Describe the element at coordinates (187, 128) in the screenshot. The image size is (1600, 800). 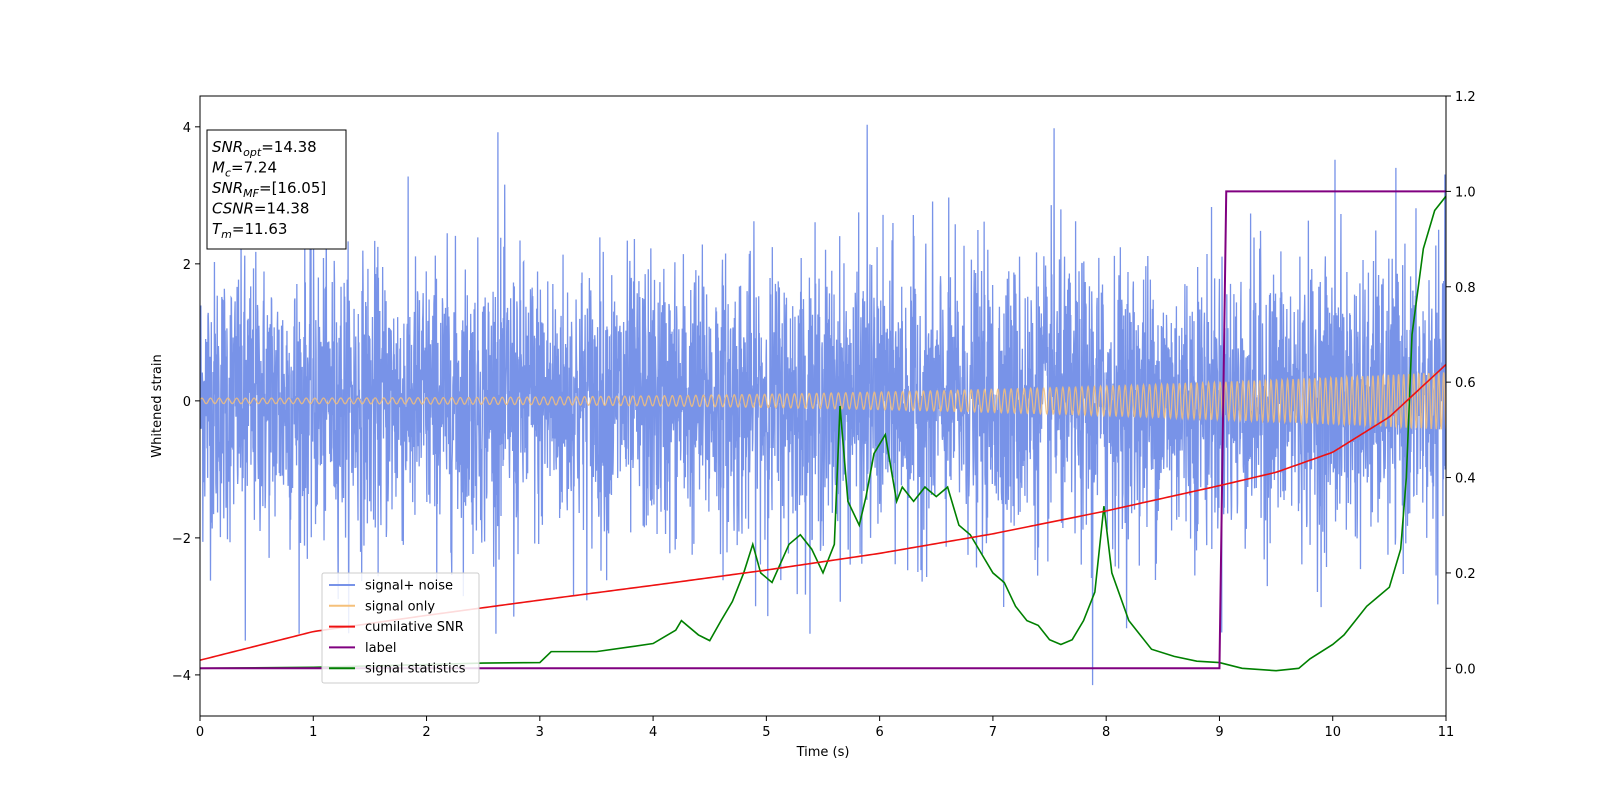
I see `y-tick-label: 4` at that location.